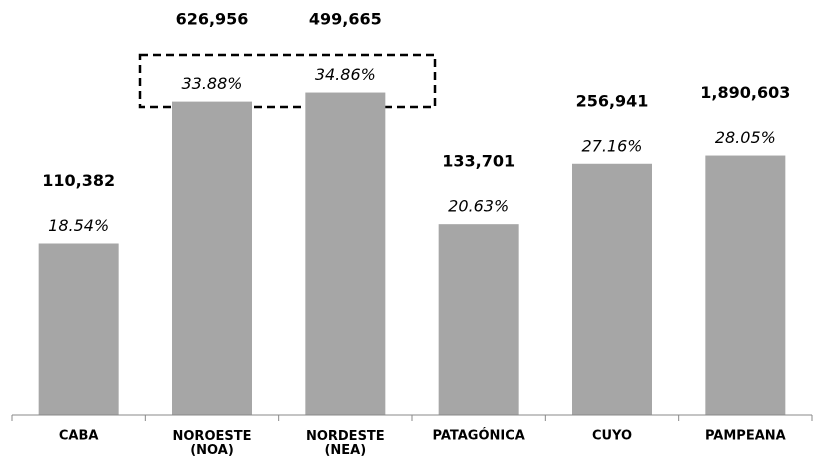  I want to click on x-tick-label: PAMPEANA, so click(745, 436).